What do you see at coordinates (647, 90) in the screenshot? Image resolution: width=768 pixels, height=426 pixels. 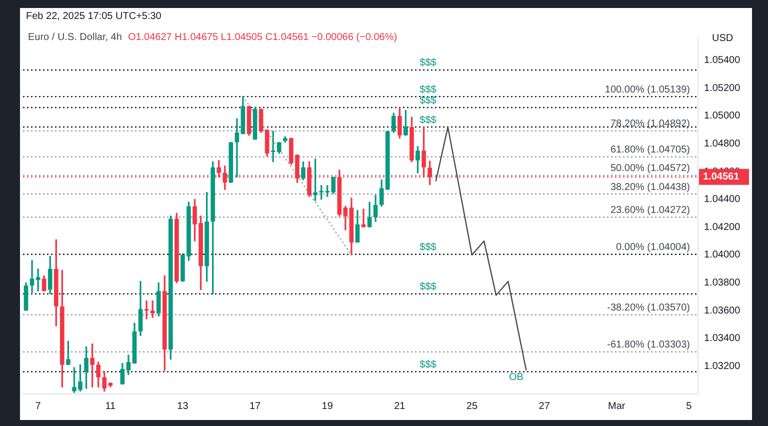 I see `ref-line-label: 100.00% (1.05139)` at bounding box center [647, 90].